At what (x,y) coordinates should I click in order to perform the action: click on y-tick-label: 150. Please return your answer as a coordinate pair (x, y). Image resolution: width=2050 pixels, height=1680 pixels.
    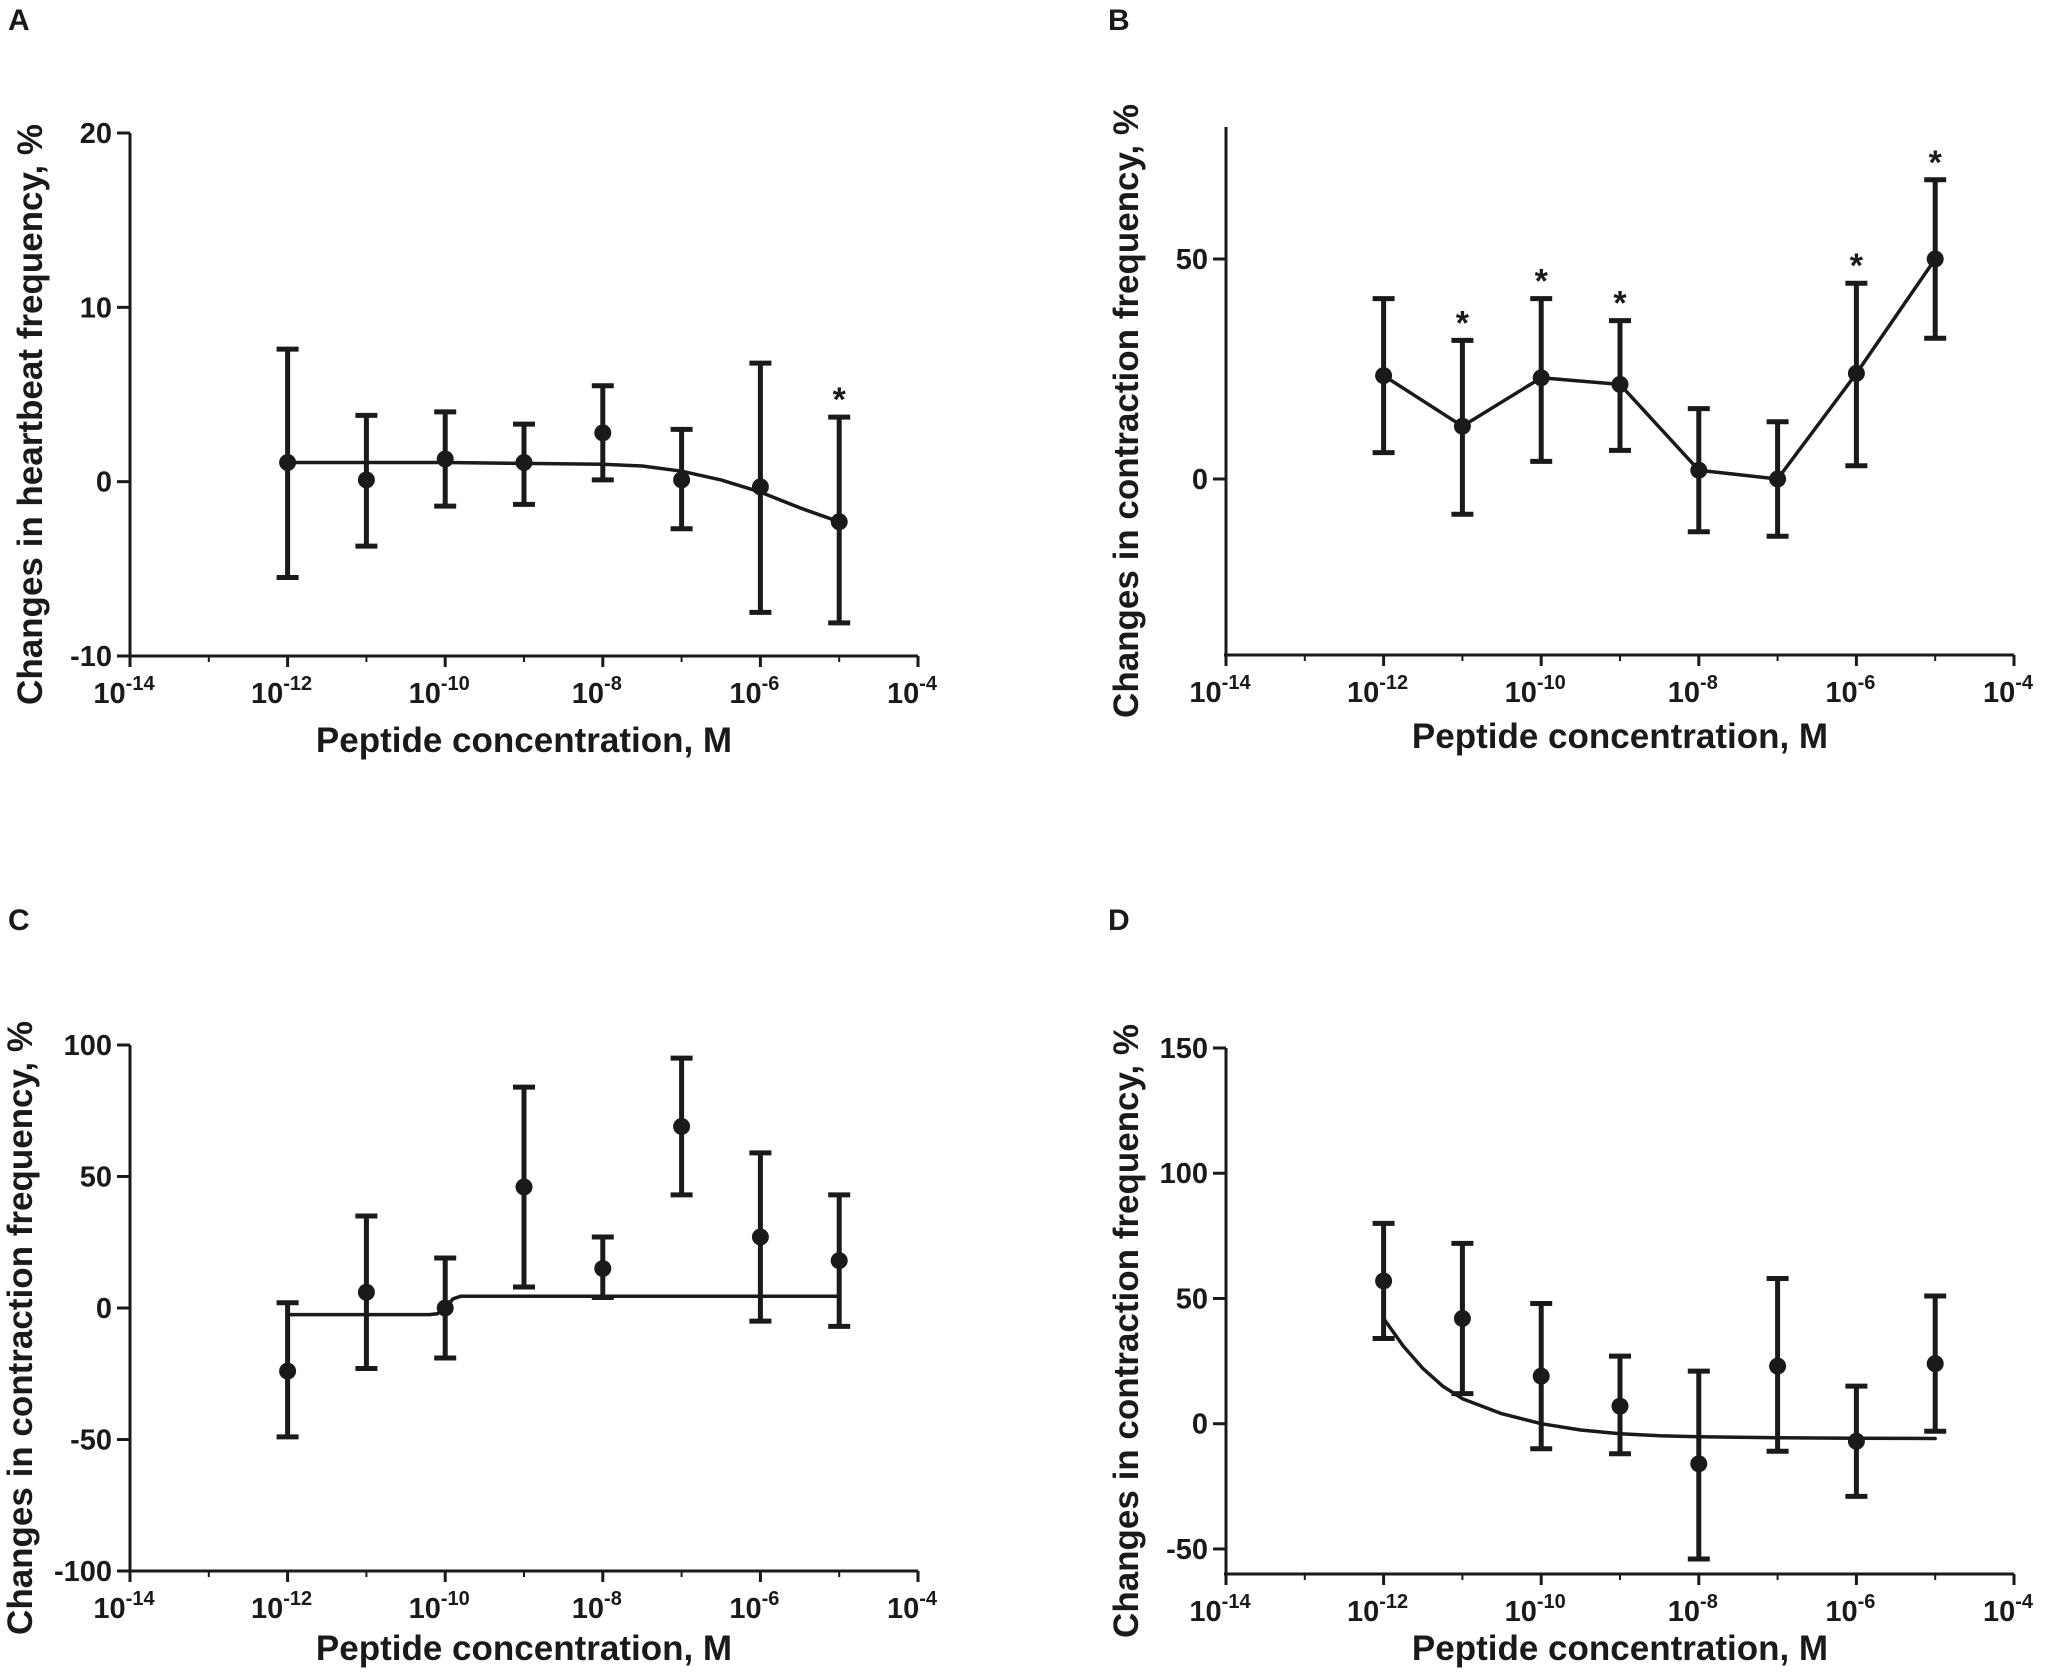
    Looking at the image, I should click on (1184, 1049).